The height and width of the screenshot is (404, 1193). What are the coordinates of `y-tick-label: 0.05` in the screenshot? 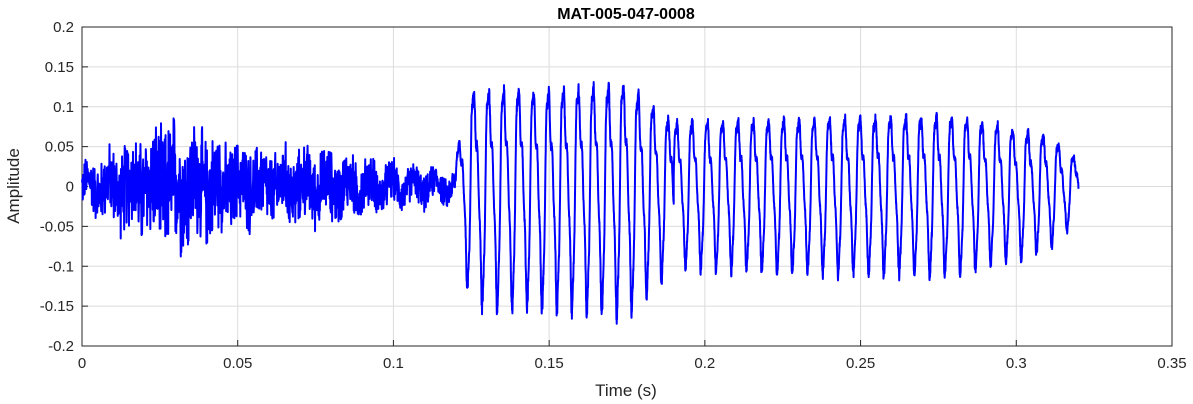 It's located at (59, 147).